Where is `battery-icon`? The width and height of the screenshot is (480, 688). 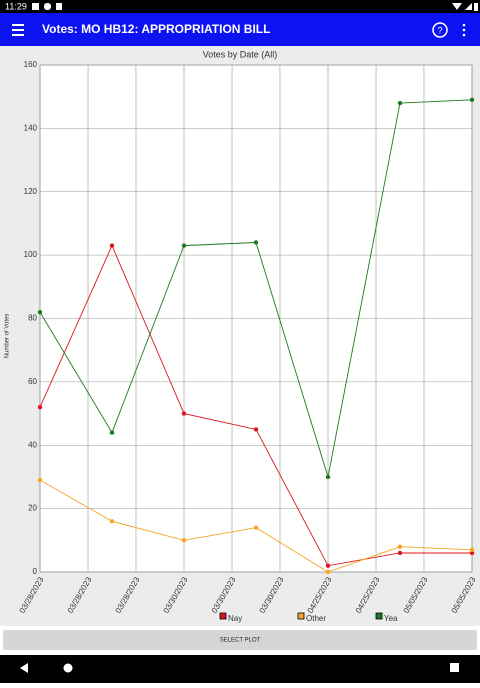 battery-icon is located at coordinates (476, 7).